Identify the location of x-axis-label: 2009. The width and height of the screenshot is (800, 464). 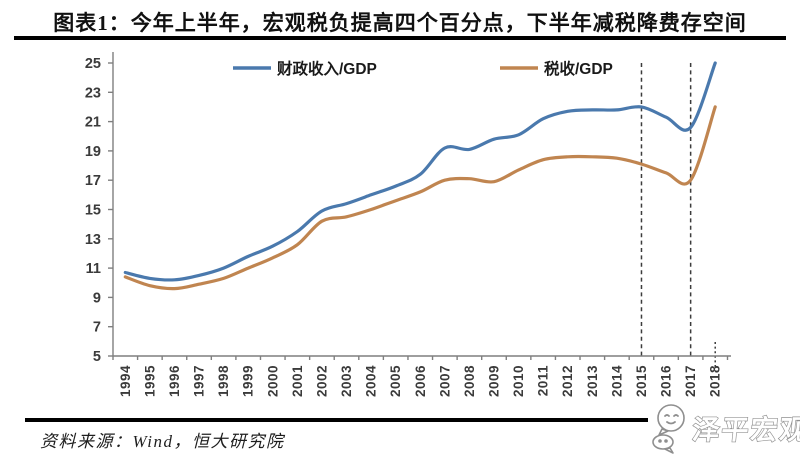
(494, 381).